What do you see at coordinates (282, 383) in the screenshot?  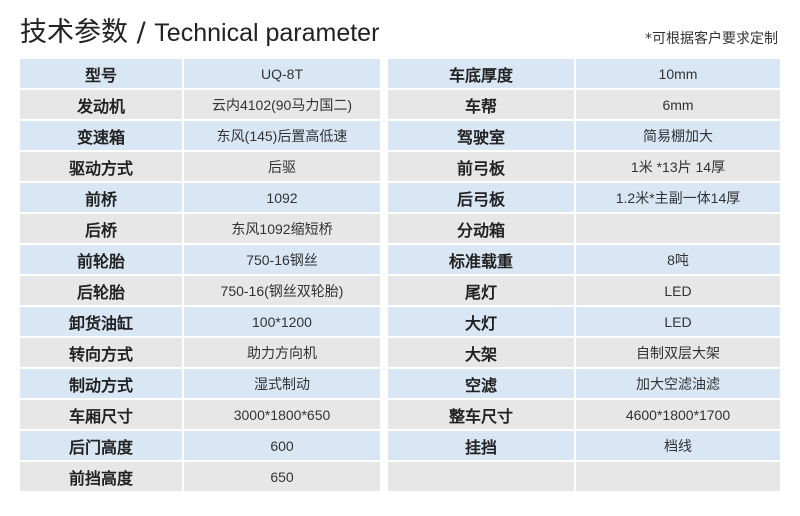 I see `param-value: 湿式制动` at bounding box center [282, 383].